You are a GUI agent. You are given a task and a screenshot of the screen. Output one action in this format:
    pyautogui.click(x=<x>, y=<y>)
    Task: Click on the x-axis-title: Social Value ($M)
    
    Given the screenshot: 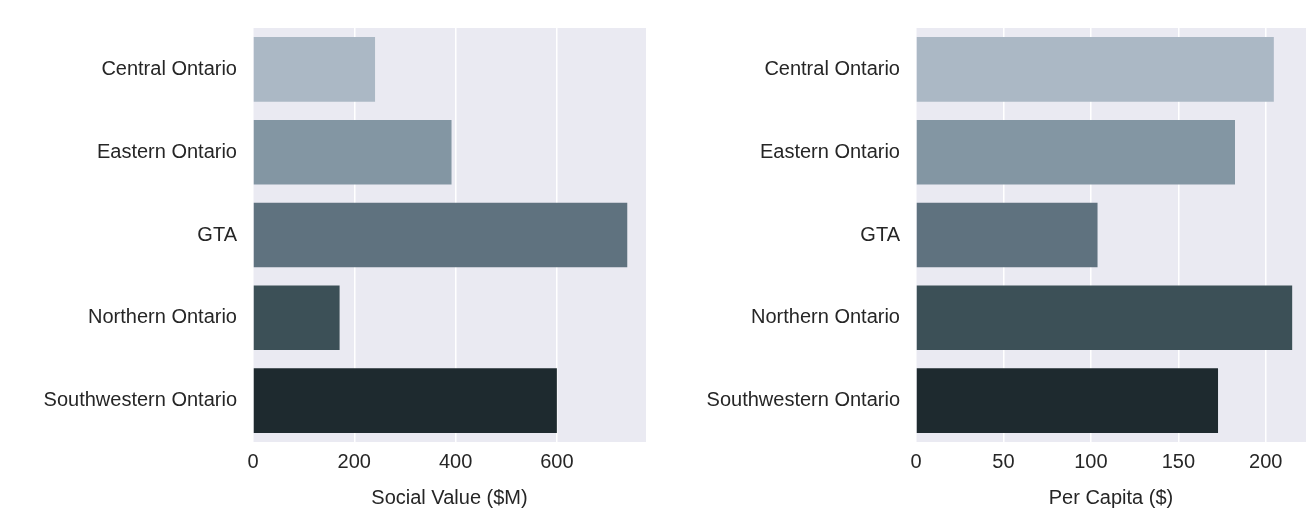 What is the action you would take?
    pyautogui.click(x=449, y=496)
    